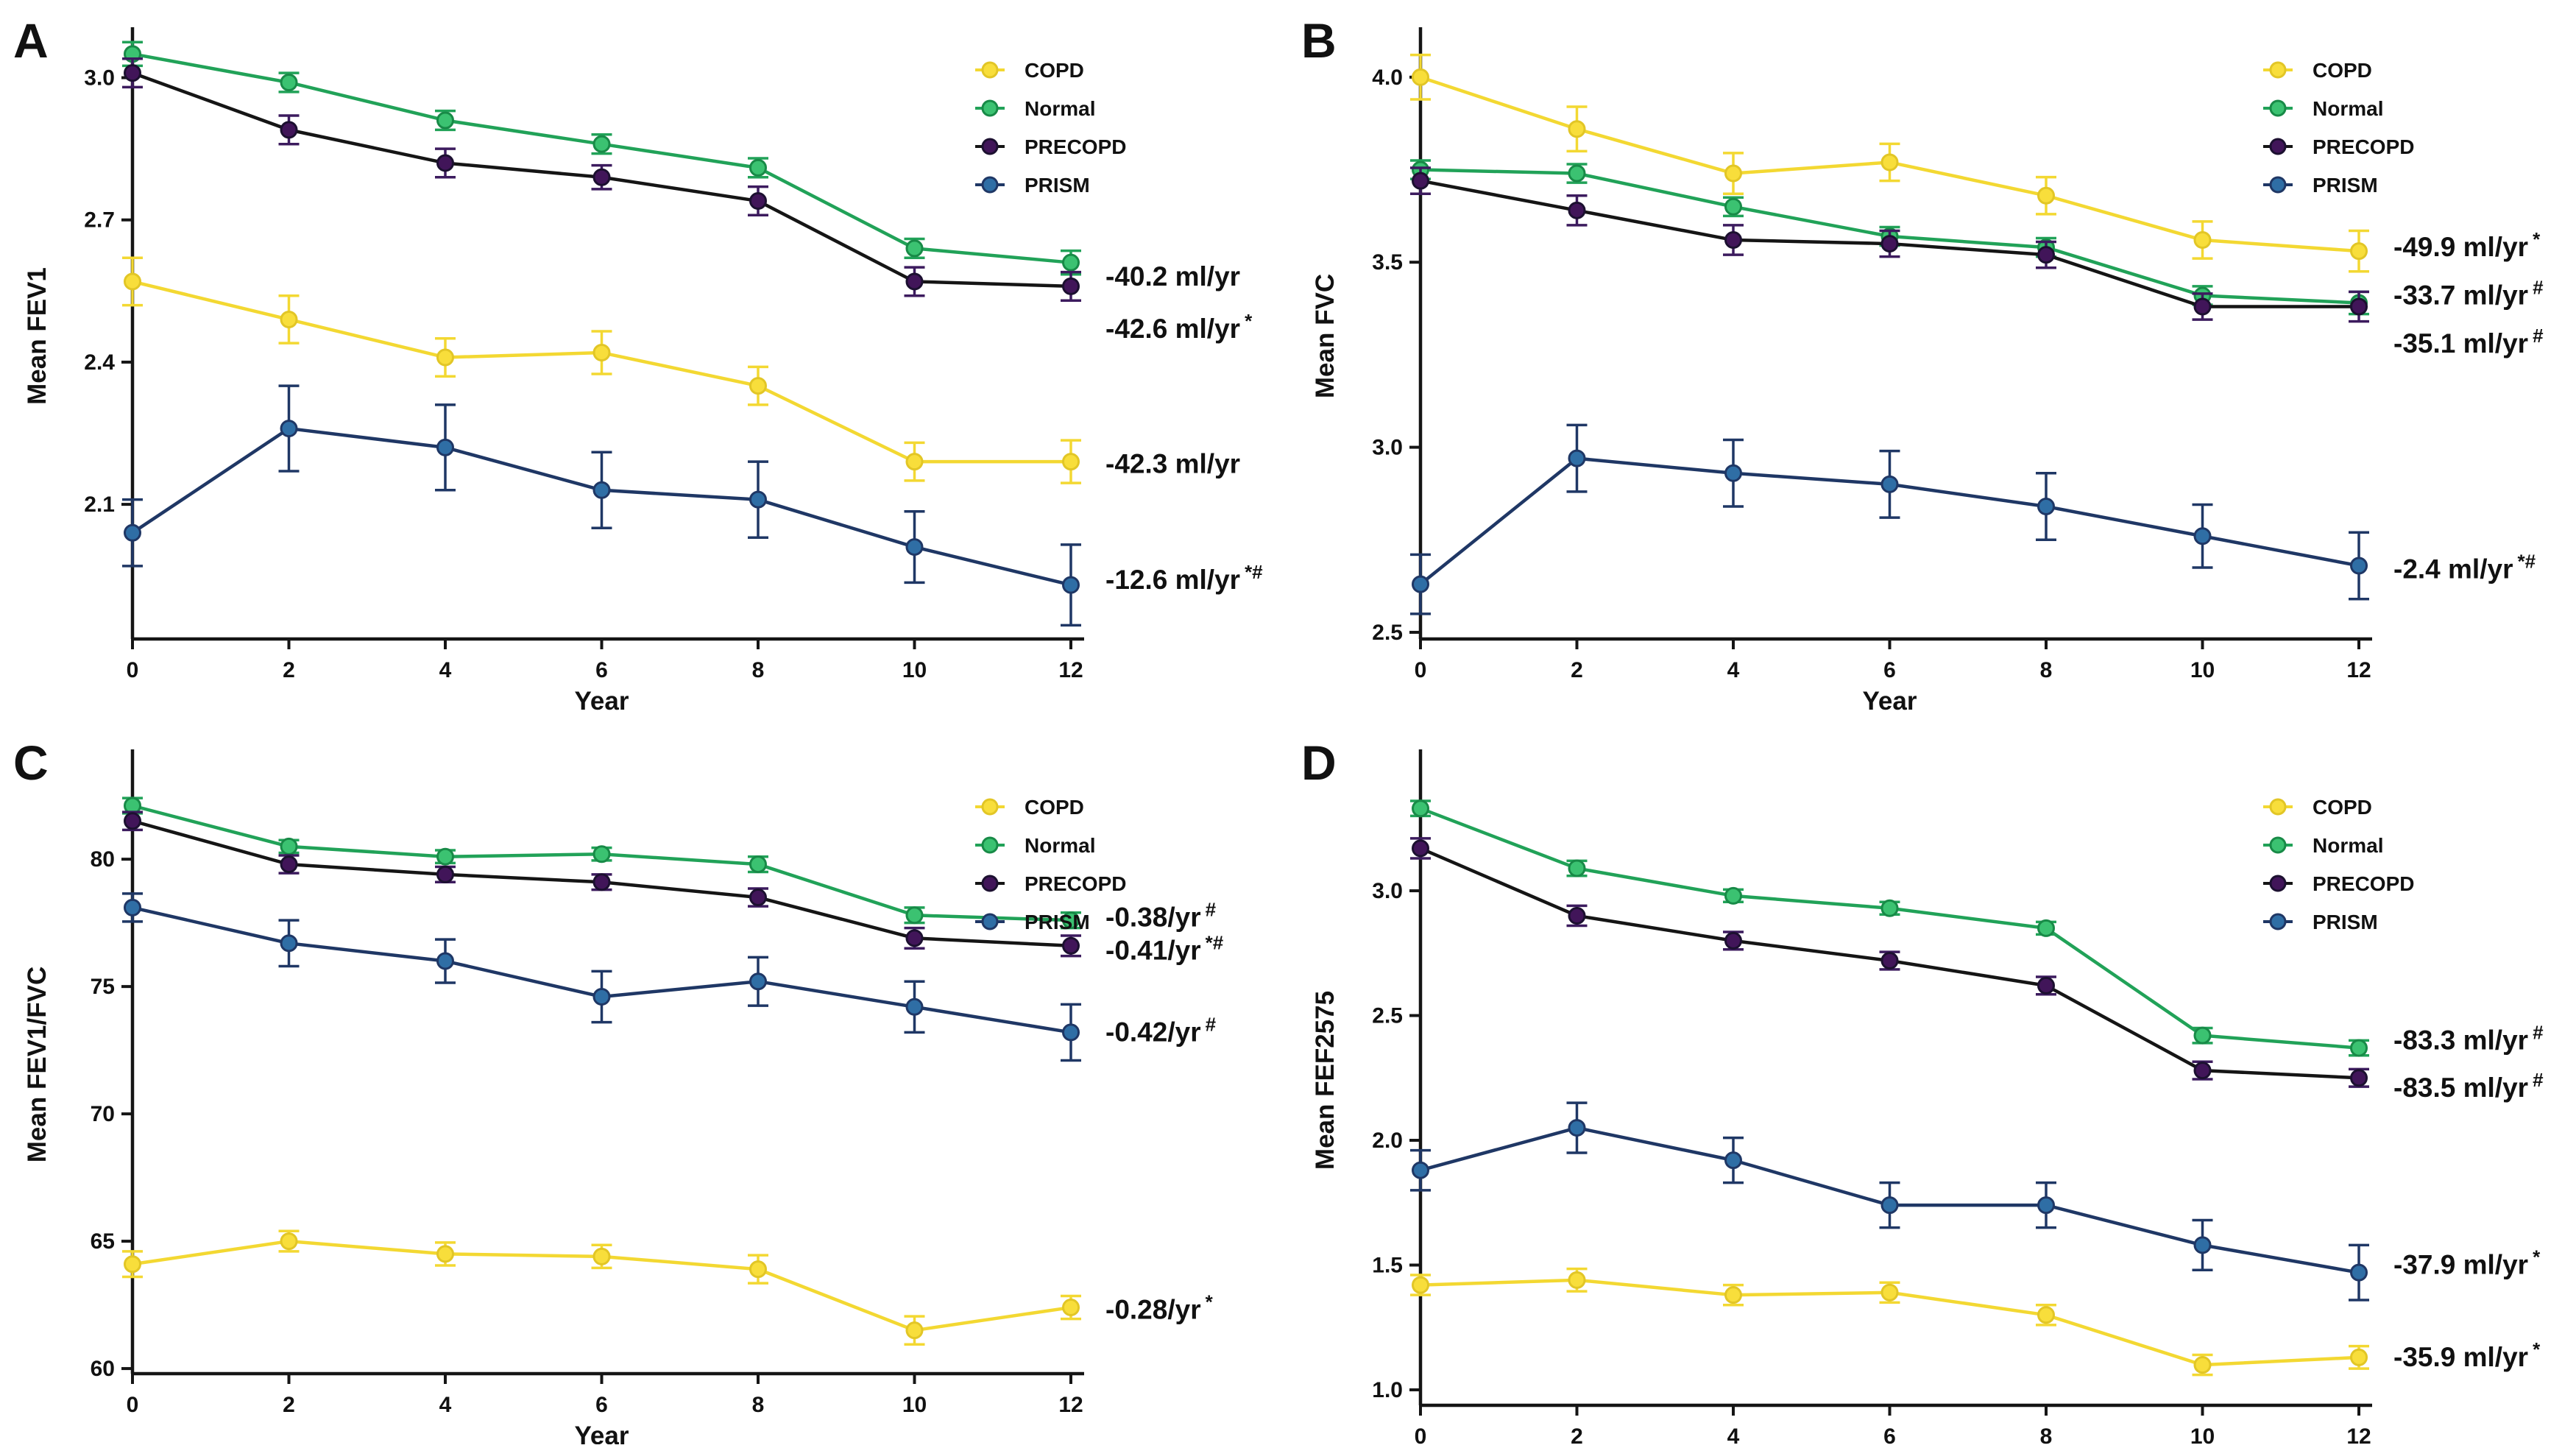  Describe the element at coordinates (103, 1369) in the screenshot. I see `y-tick-label: 60` at that location.